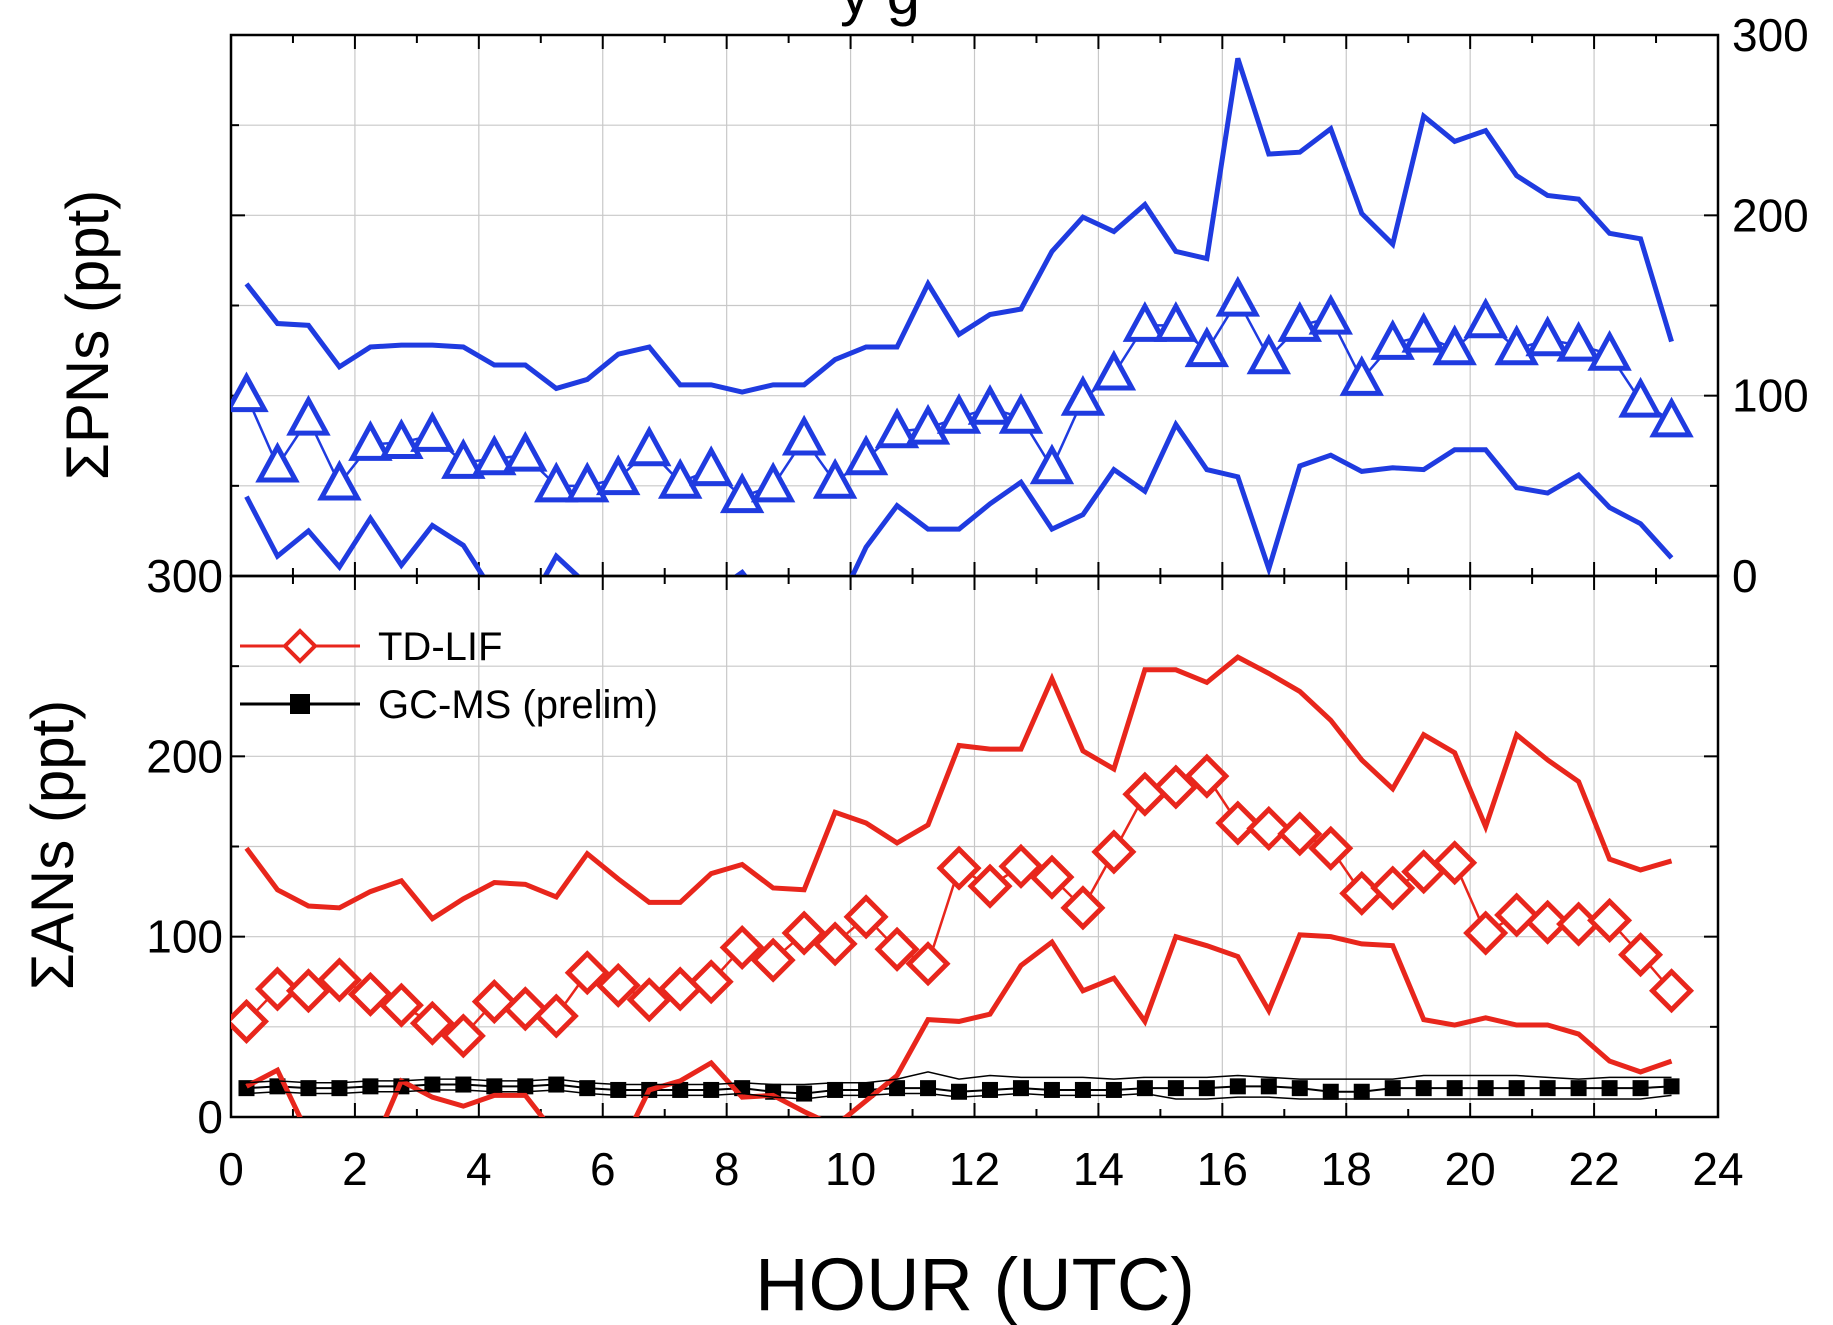 The width and height of the screenshot is (1833, 1325). Describe the element at coordinates (355, 1169) in the screenshot. I see `x-tick-label: 2` at that location.